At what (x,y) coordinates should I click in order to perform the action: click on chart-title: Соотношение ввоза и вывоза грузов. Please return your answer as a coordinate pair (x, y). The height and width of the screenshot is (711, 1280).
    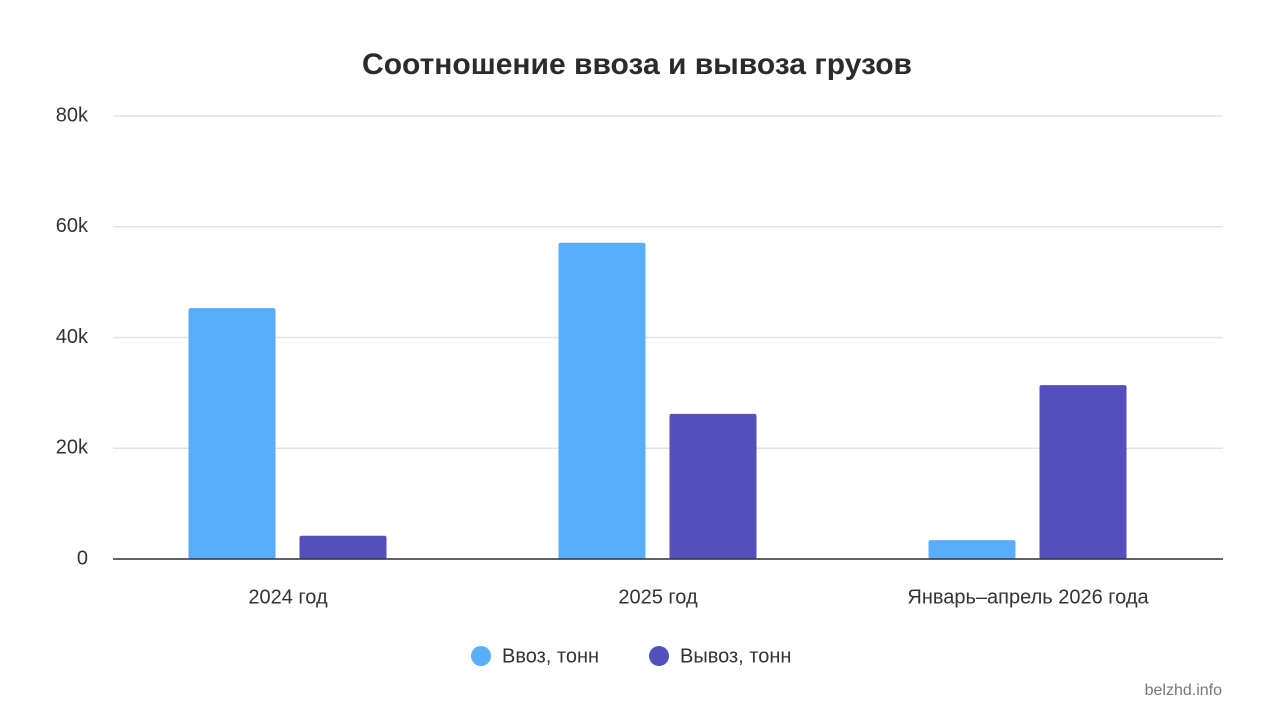
    Looking at the image, I should click on (637, 64).